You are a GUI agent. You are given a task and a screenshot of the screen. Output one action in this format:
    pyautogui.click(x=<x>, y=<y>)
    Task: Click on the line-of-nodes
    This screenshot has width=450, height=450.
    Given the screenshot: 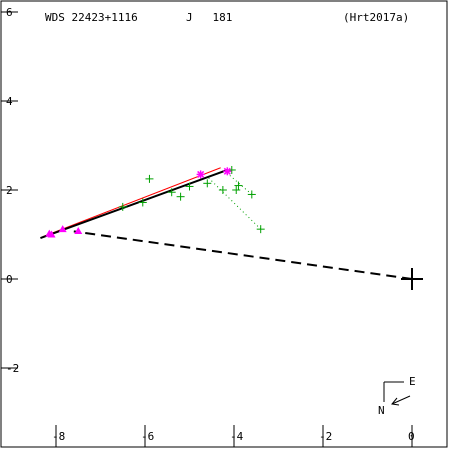 What is the action you would take?
    pyautogui.click(x=243, y=255)
    